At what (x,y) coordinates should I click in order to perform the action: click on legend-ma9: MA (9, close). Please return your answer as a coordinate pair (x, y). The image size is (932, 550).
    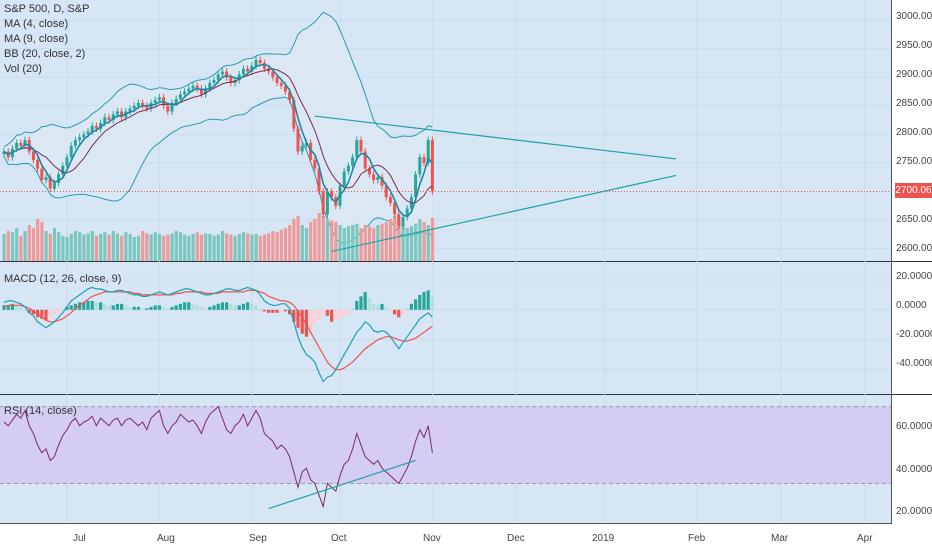
    Looking at the image, I should click on (36, 39).